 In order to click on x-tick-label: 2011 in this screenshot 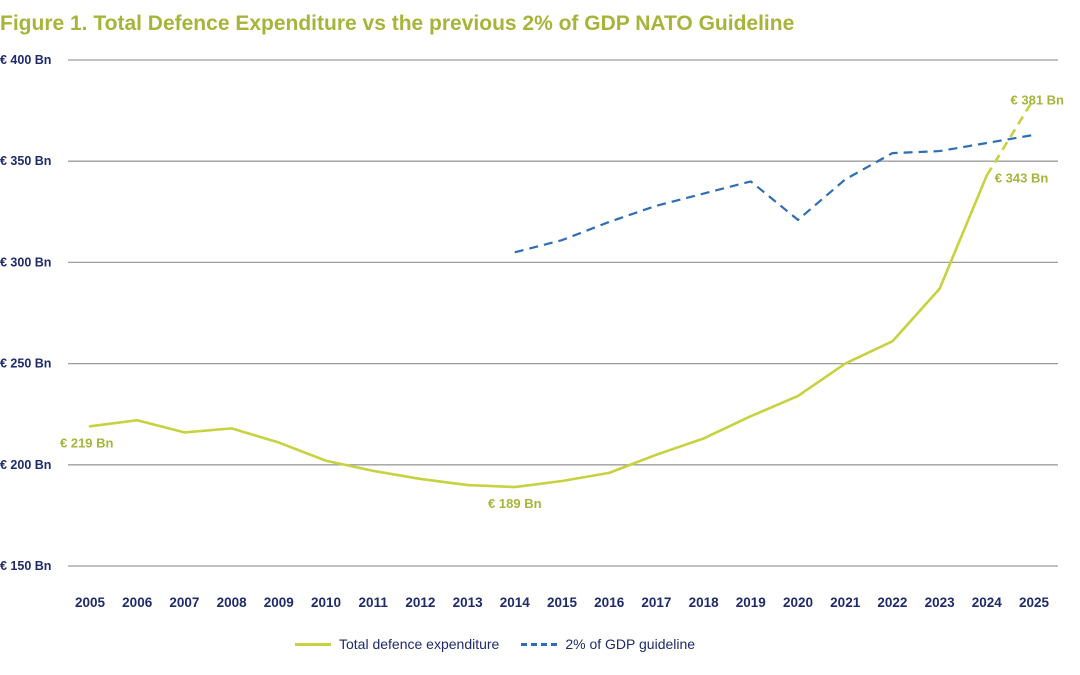, I will do `click(374, 602)`.